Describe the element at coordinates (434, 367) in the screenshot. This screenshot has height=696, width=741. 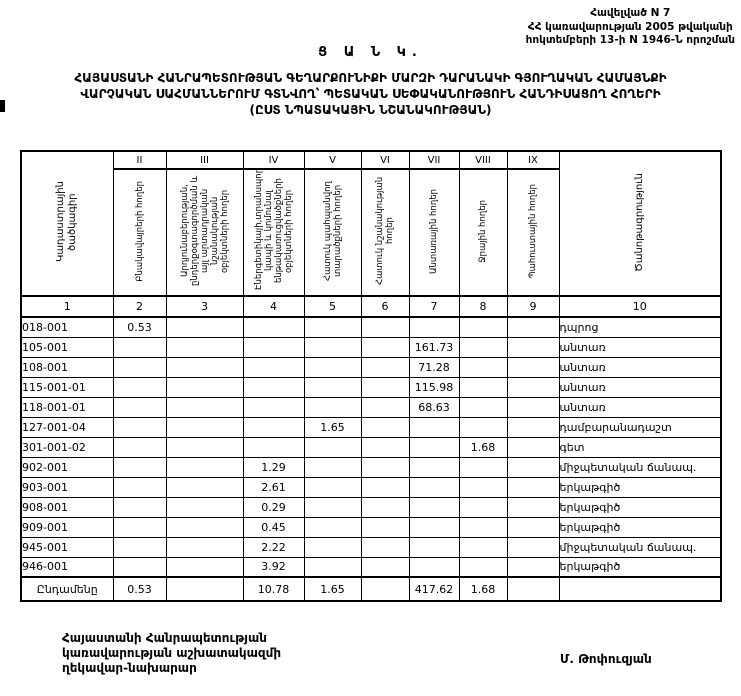
I see `value-cell: 71.28` at that location.